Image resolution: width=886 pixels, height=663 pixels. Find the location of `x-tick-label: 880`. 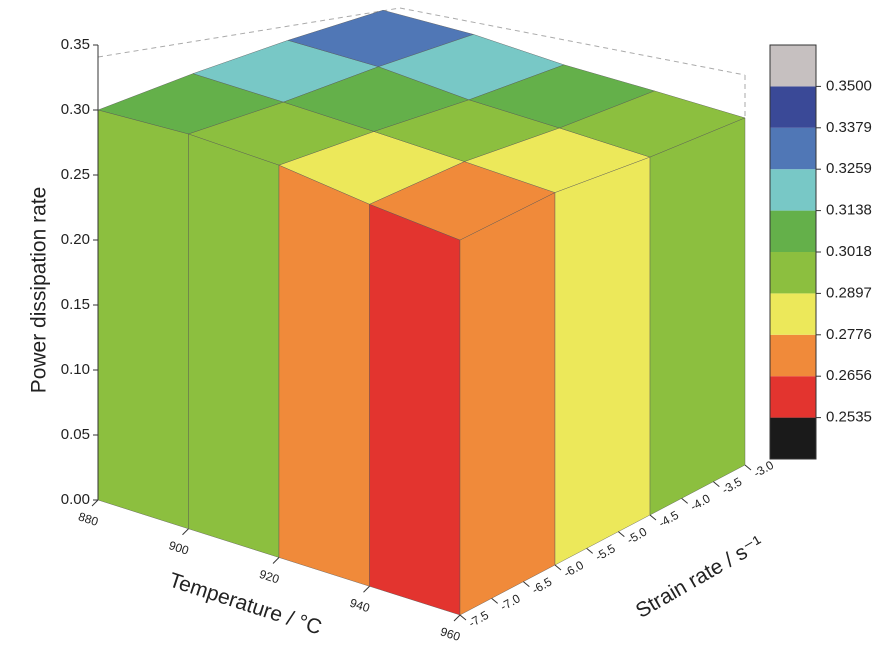

x-tick-label: 880 is located at coordinates (89, 519).